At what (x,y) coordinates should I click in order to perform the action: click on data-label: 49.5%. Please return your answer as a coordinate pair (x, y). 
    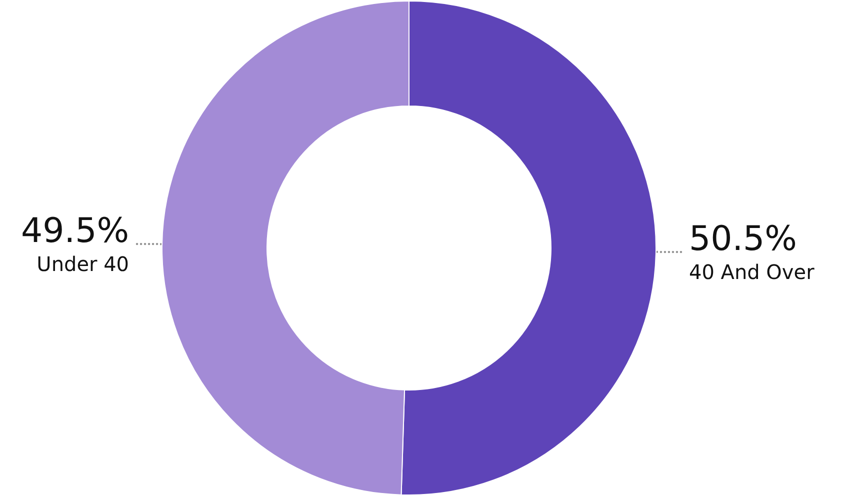
    Looking at the image, I should click on (75, 231).